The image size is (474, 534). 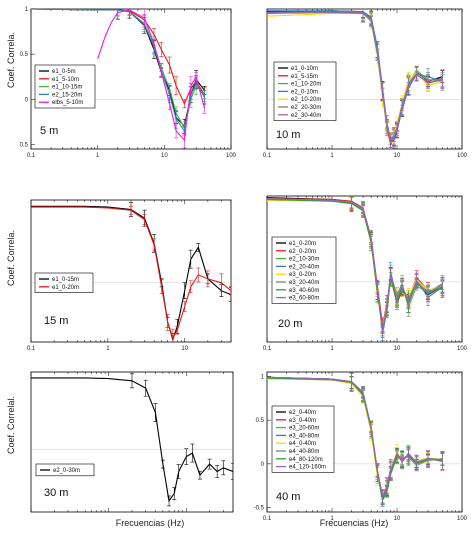 What do you see at coordinates (304, 452) in the screenshot?
I see `legend-entry: e4_40-80m` at bounding box center [304, 452].